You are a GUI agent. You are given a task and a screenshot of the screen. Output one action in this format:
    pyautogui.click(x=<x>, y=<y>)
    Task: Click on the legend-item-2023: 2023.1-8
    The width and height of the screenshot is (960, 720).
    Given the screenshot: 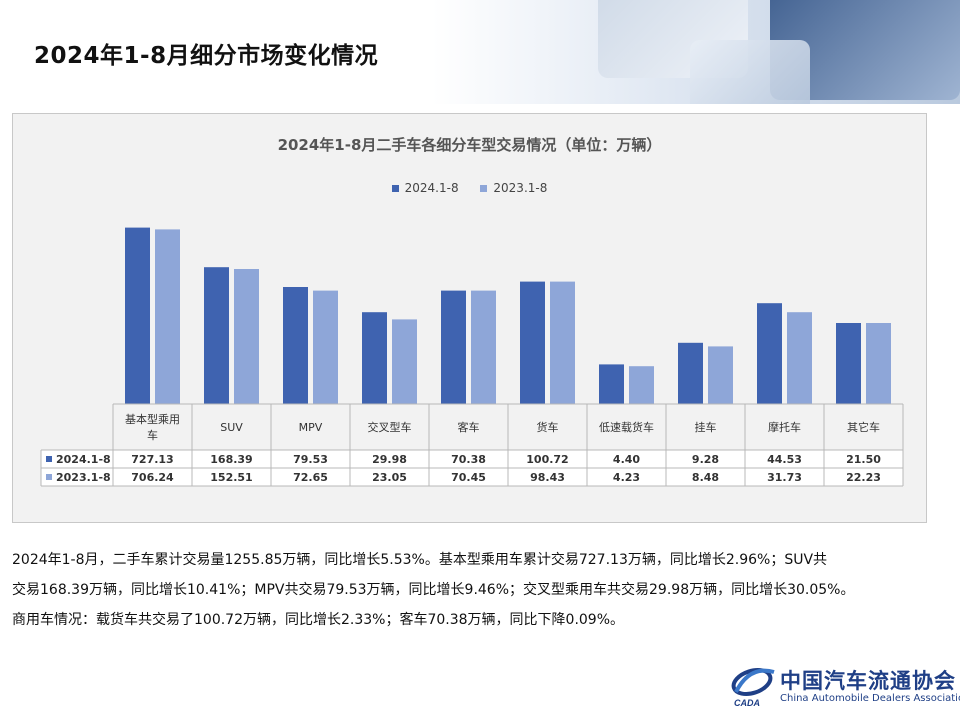 What is the action you would take?
    pyautogui.click(x=513, y=188)
    